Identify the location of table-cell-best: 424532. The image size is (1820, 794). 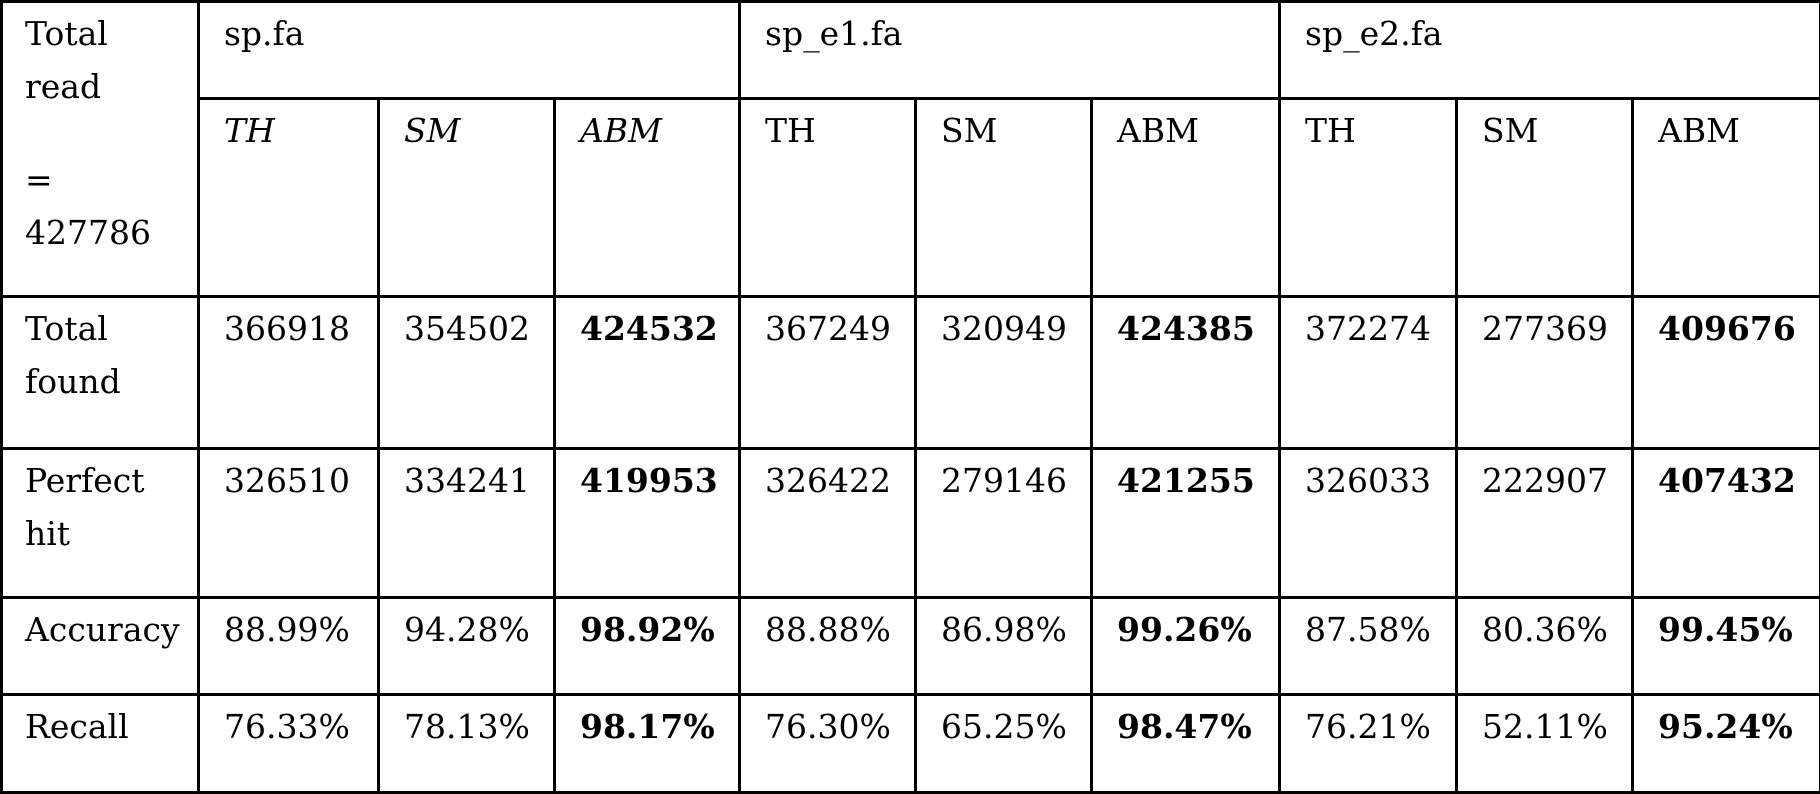
(647, 373).